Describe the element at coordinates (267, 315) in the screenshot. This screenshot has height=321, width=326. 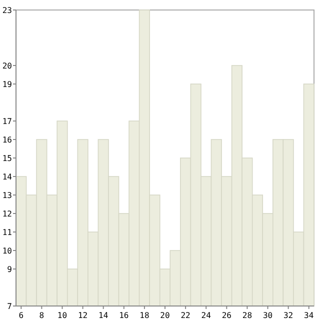
I see `x-tick-label: 30` at that location.